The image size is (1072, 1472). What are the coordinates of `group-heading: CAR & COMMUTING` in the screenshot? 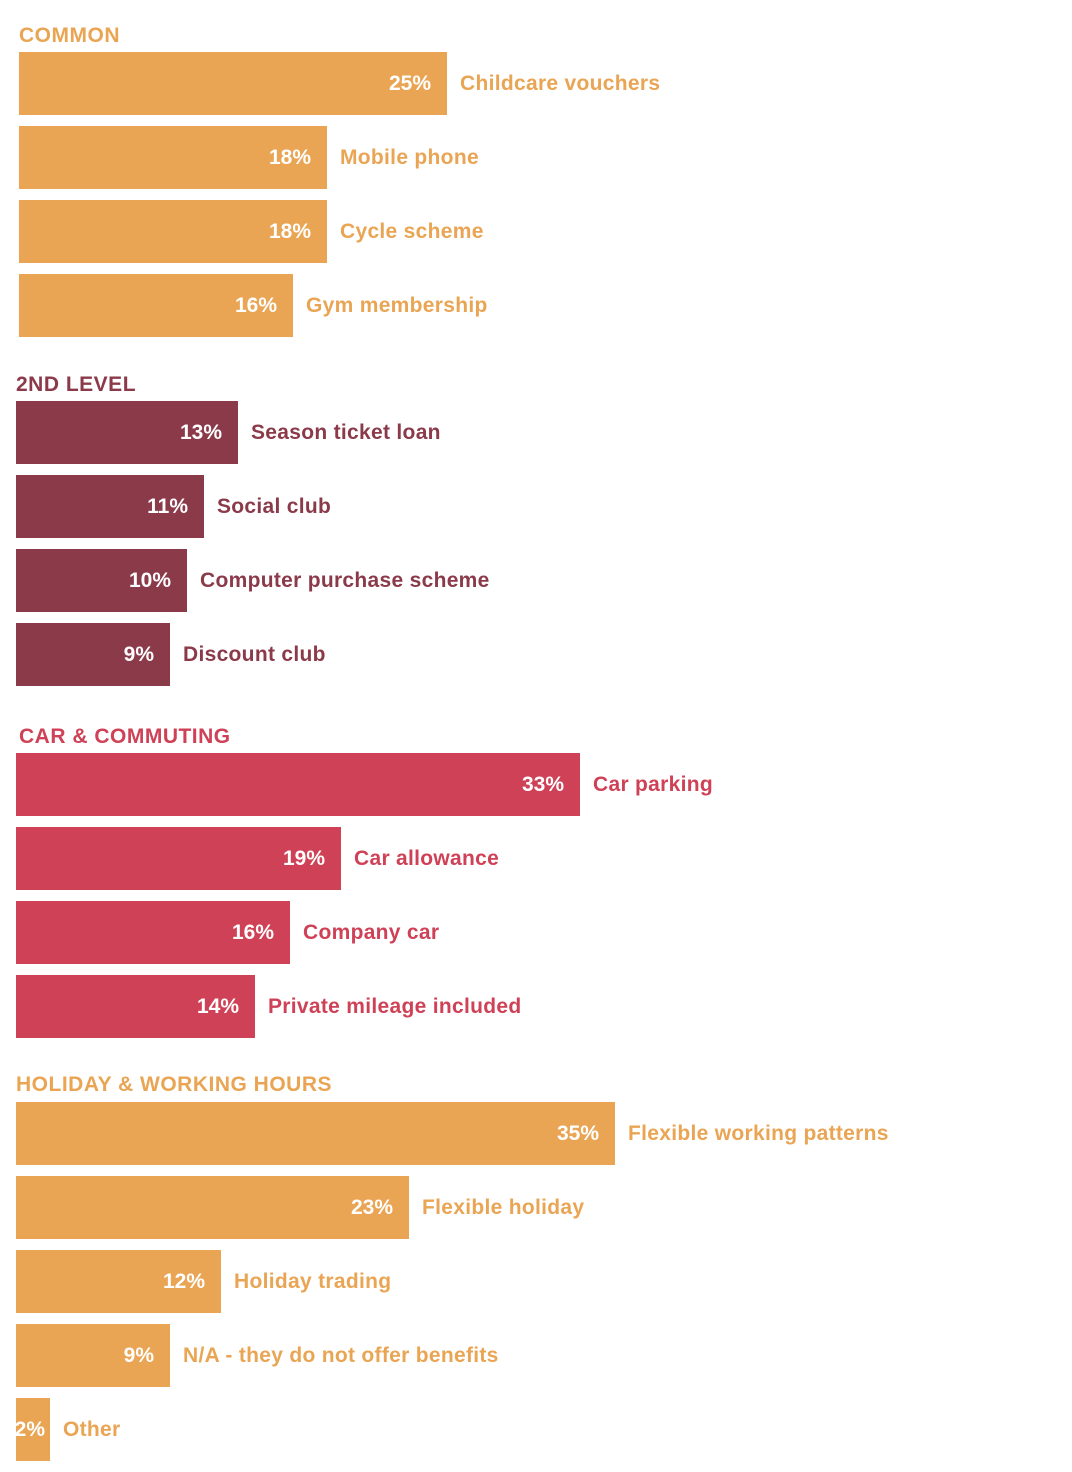 It's located at (125, 736).